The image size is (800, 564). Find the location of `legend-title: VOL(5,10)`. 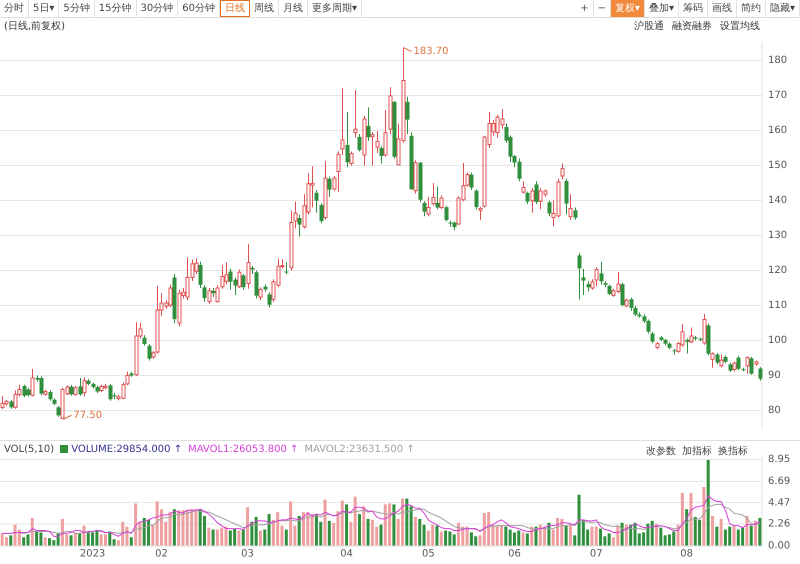

legend-title: VOL(5,10) is located at coordinates (29, 449).